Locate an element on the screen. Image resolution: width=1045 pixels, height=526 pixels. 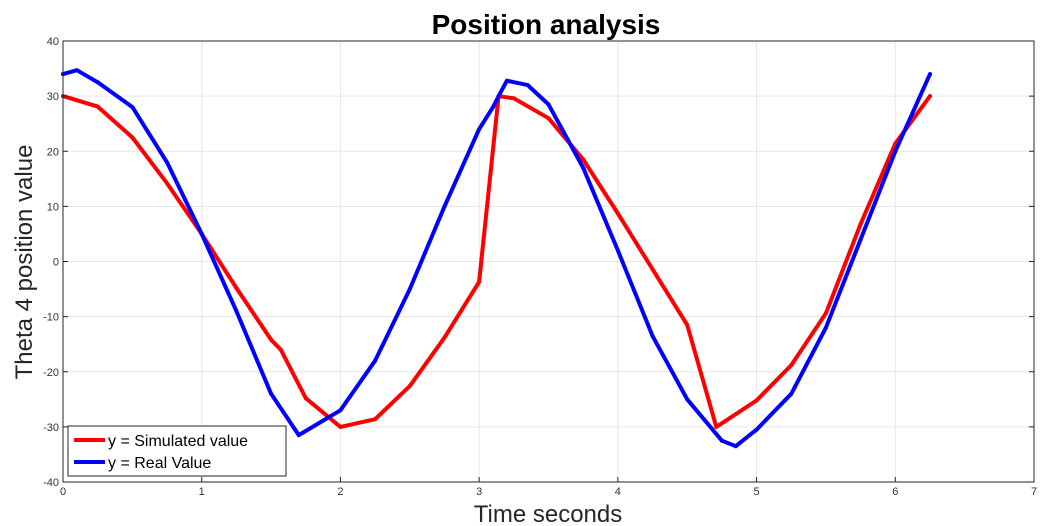
x-tick-label: 0 is located at coordinates (63, 492).